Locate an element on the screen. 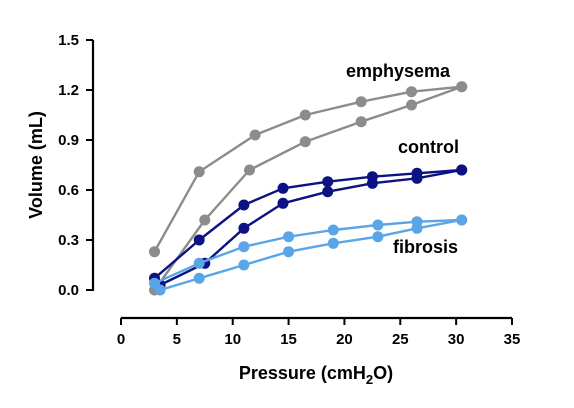  x-axis-title: Pressure (cmH2O) is located at coordinates (316, 375).